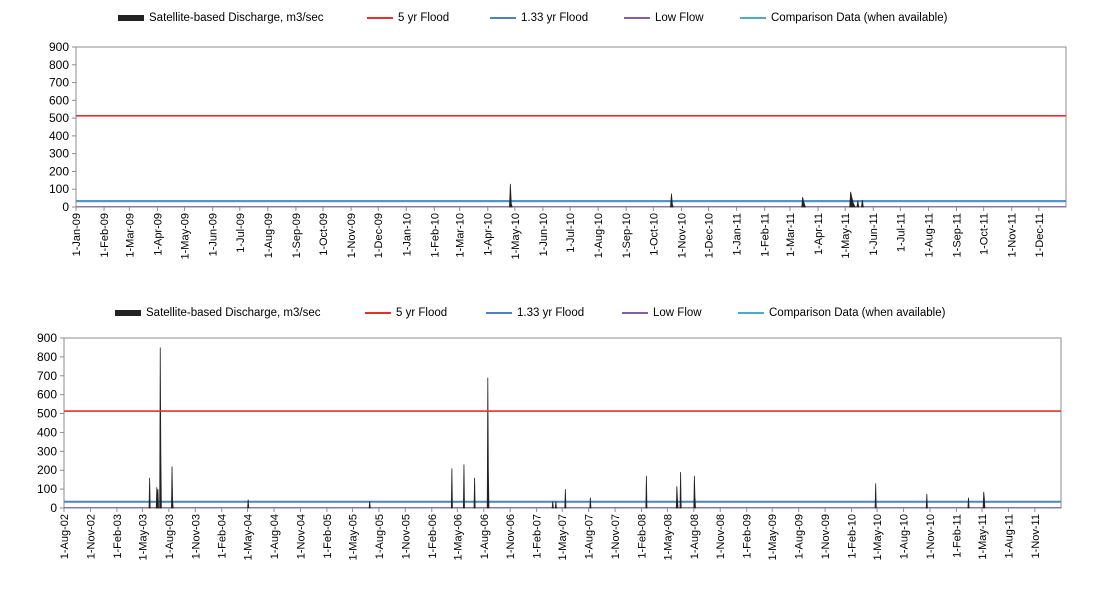  I want to click on x-tick-label: 1-Dec-09, so click(379, 235).